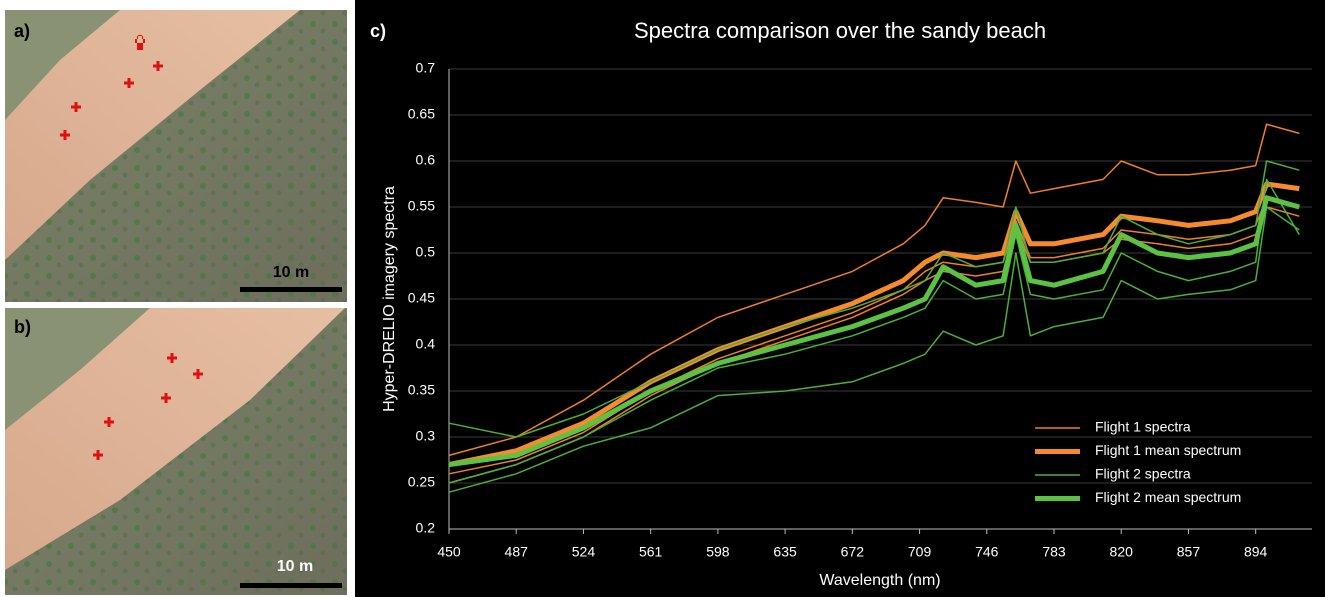 The height and width of the screenshot is (597, 1325). Describe the element at coordinates (389, 299) in the screenshot. I see `y-axis-label: Hyper-DRELIO imagery spectra` at that location.